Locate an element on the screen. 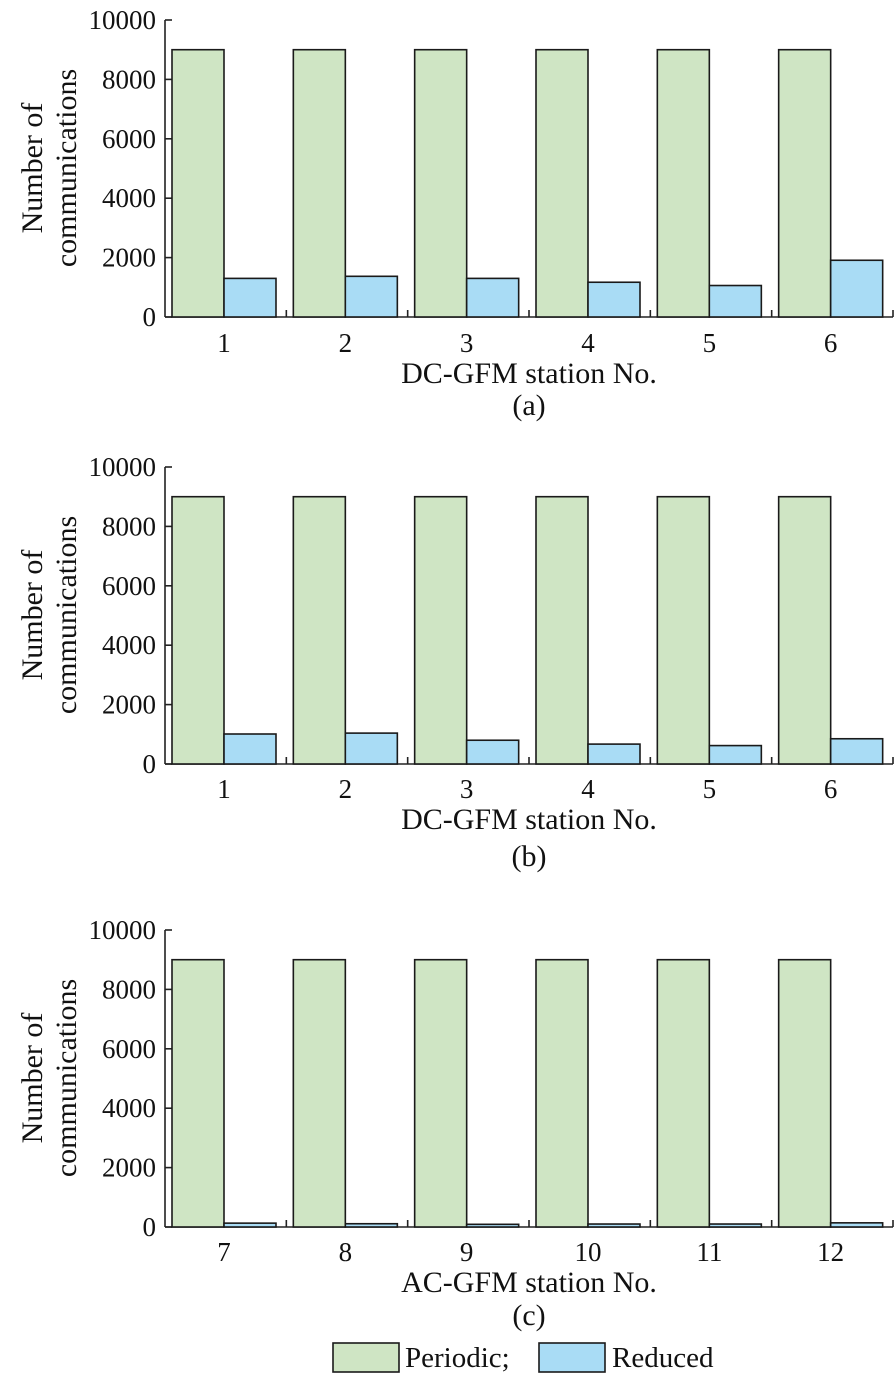 This screenshot has height=1378, width=896. legend-label-reduced: Reduced is located at coordinates (663, 1358).